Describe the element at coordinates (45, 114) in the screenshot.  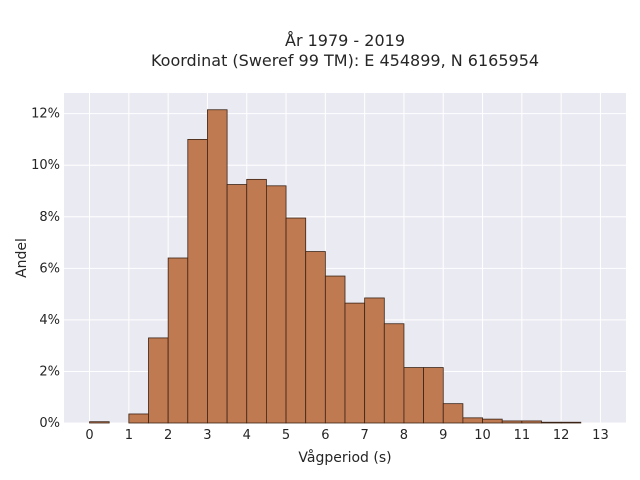
I see `y-tick-label: 12%` at that location.